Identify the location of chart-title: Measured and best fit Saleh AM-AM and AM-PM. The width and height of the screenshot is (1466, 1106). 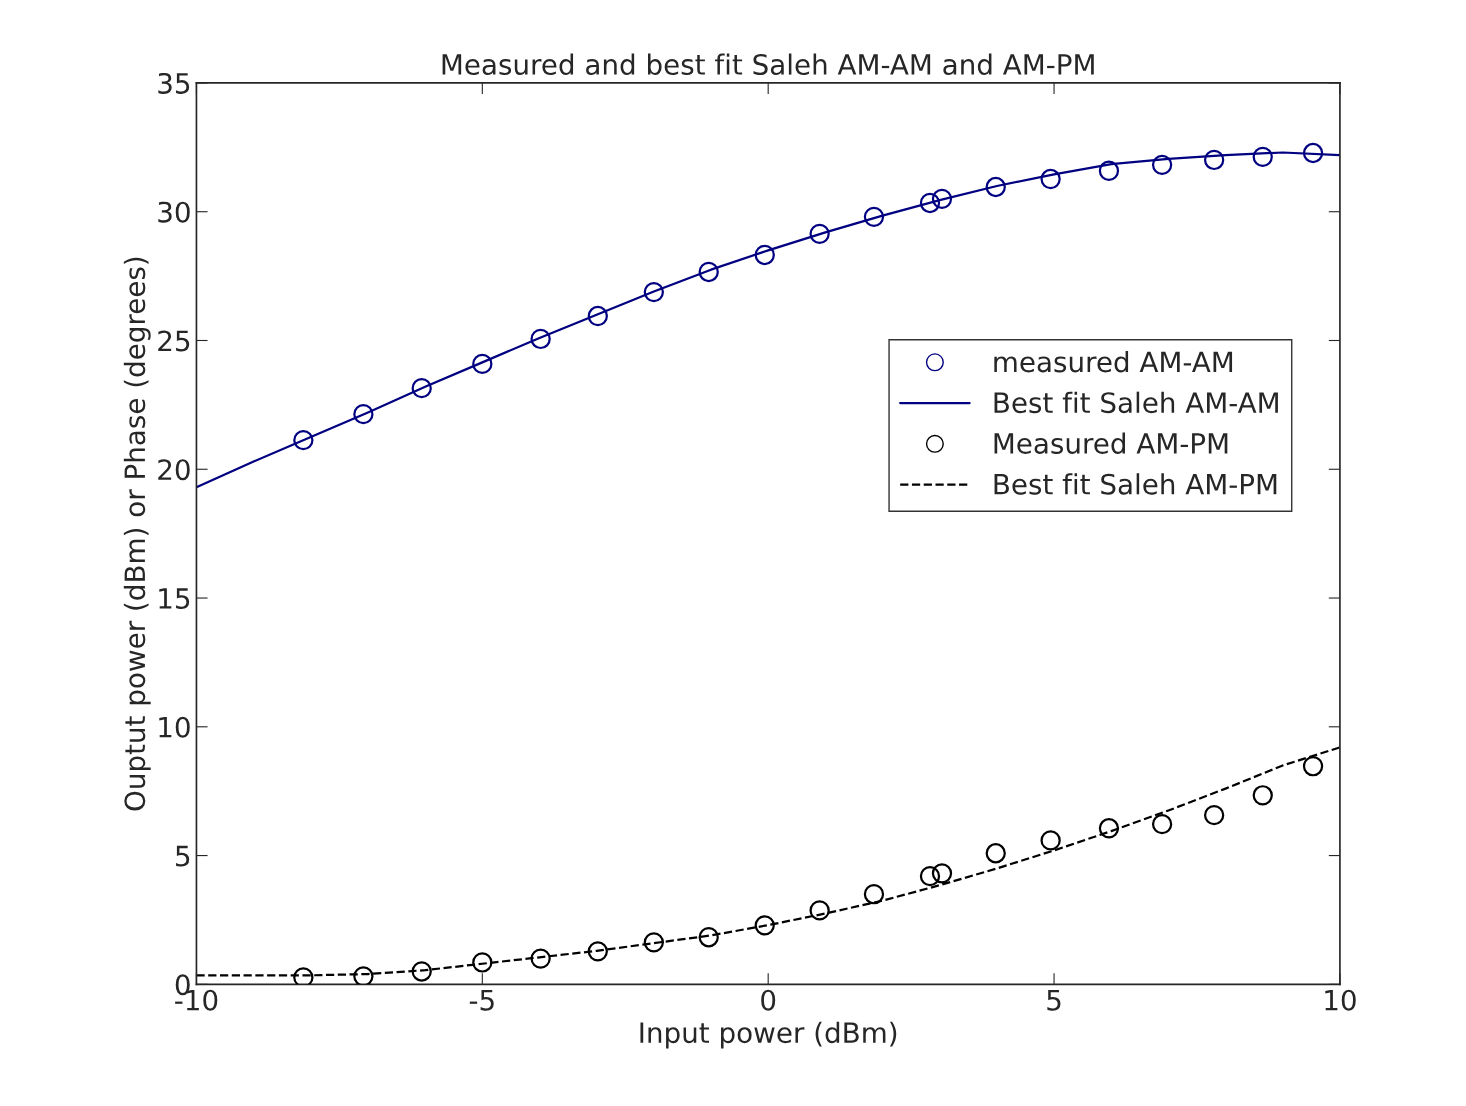
(768, 64).